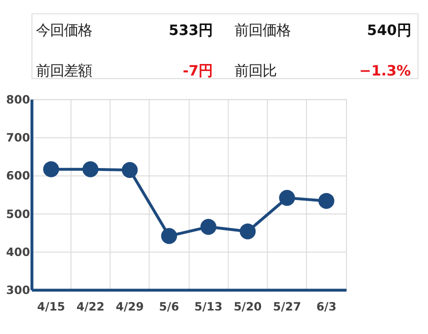  Describe the element at coordinates (208, 306) in the screenshot. I see `x-tick-label: 5/13` at that location.